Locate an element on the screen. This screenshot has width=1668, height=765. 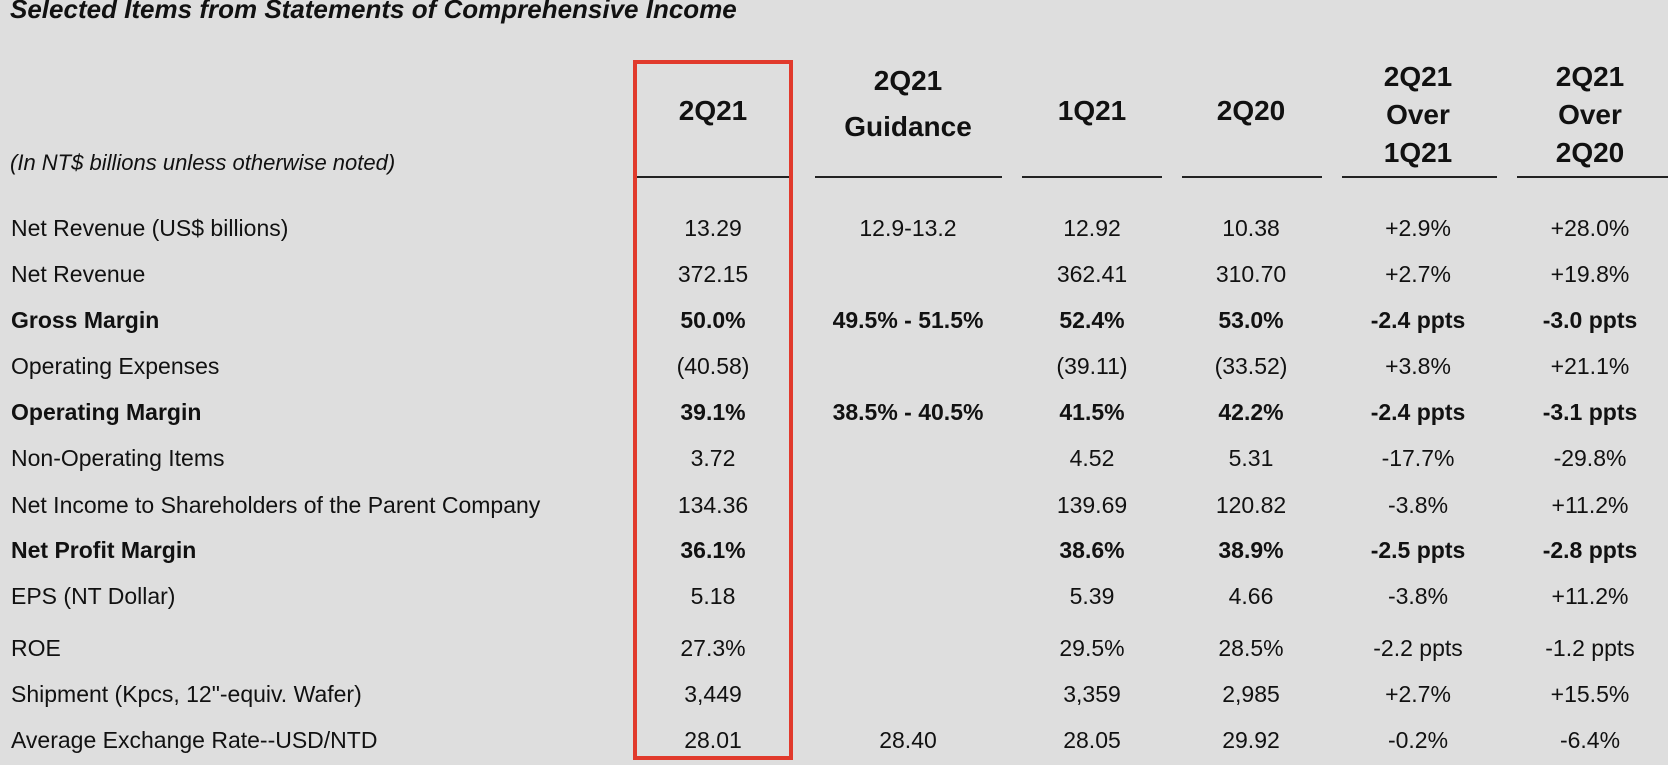
table-cell-col-2q20: 42.2% is located at coordinates (1251, 412).